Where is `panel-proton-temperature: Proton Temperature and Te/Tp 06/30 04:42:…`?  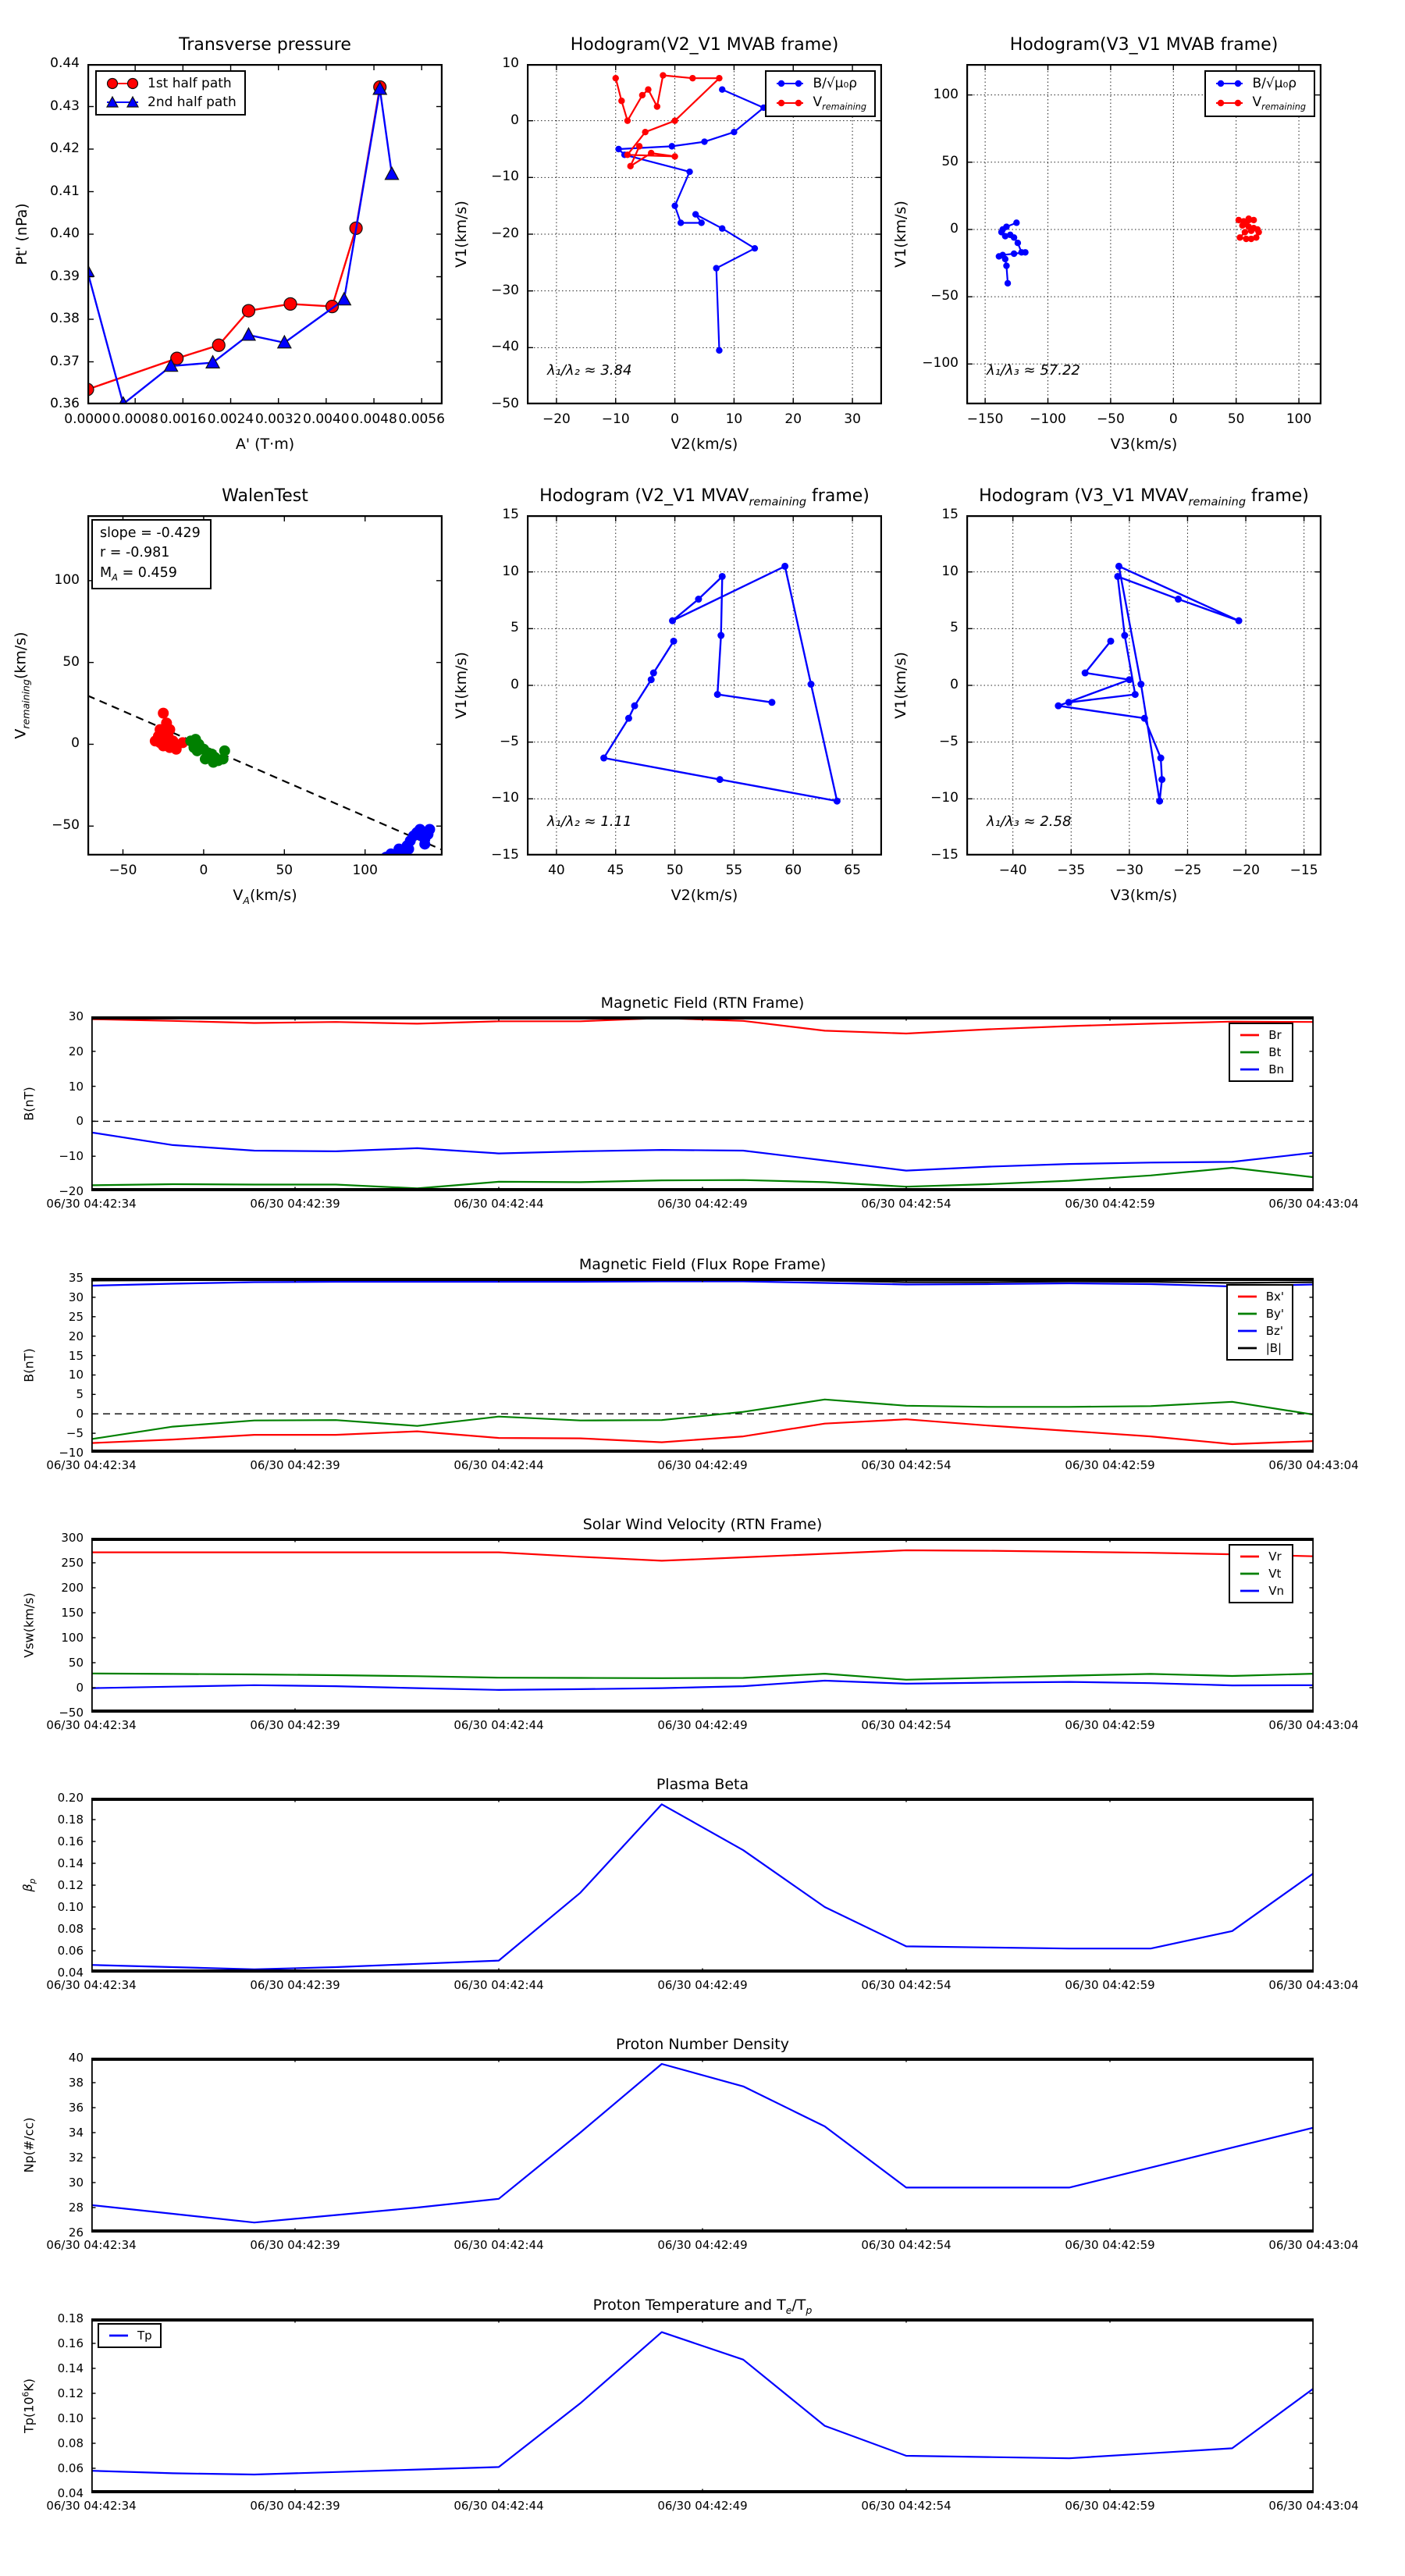 panel-proton-temperature: Proton Temperature and Te/Tp 06/30 04:42:… is located at coordinates (689, 2405).